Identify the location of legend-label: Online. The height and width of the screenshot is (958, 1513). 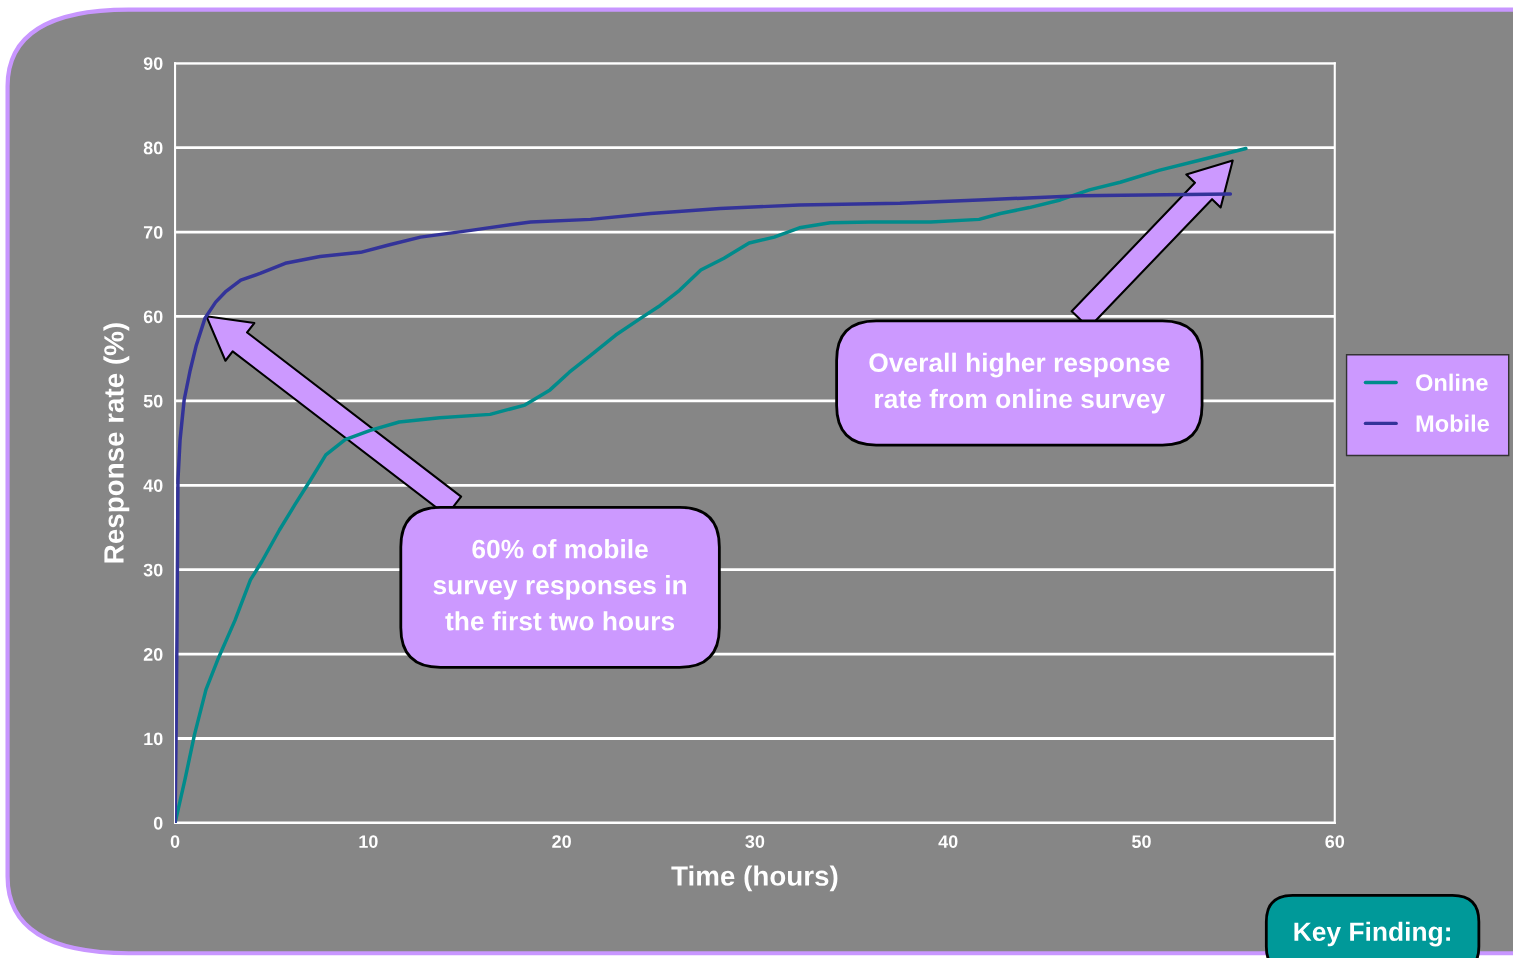
(1452, 382).